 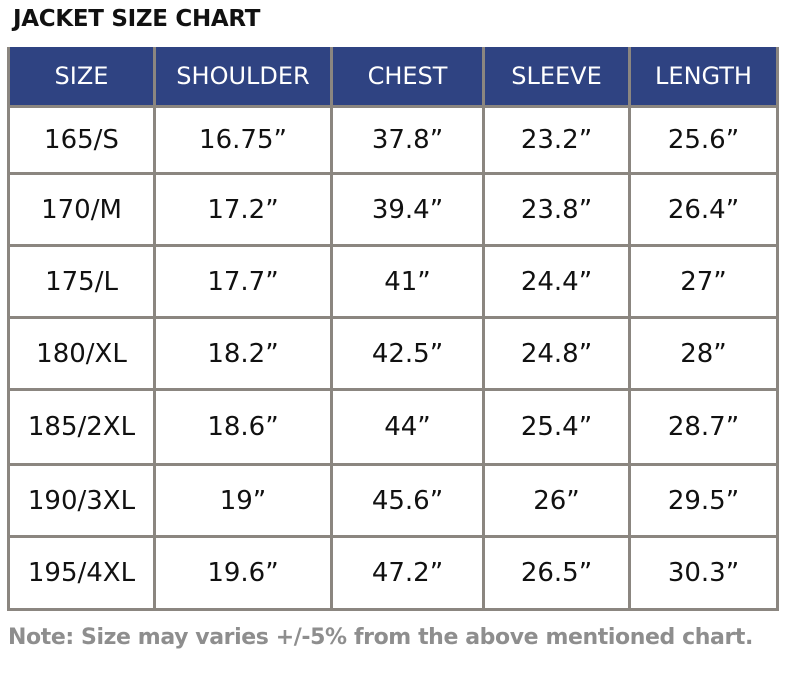 I want to click on table-row: 185/2XL 18.6” 44” 25.4” 28.7”, so click(x=393, y=427).